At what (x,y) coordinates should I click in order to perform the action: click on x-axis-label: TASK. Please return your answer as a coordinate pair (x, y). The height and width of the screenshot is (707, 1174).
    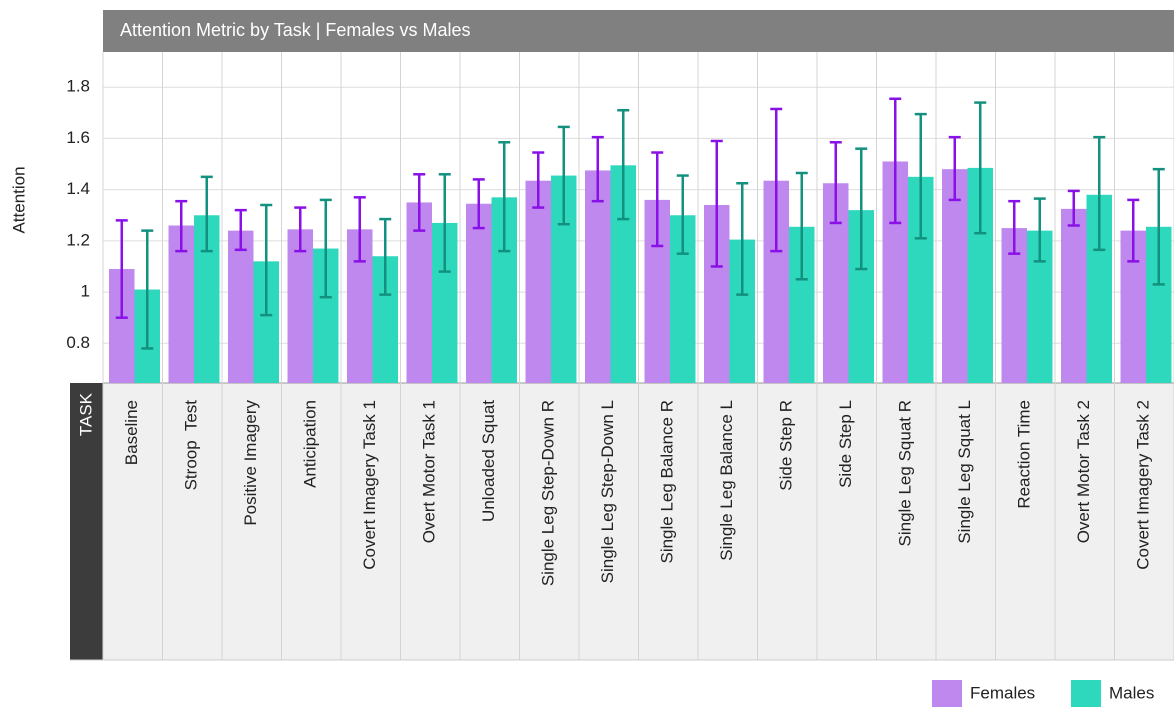
    Looking at the image, I should click on (85, 414).